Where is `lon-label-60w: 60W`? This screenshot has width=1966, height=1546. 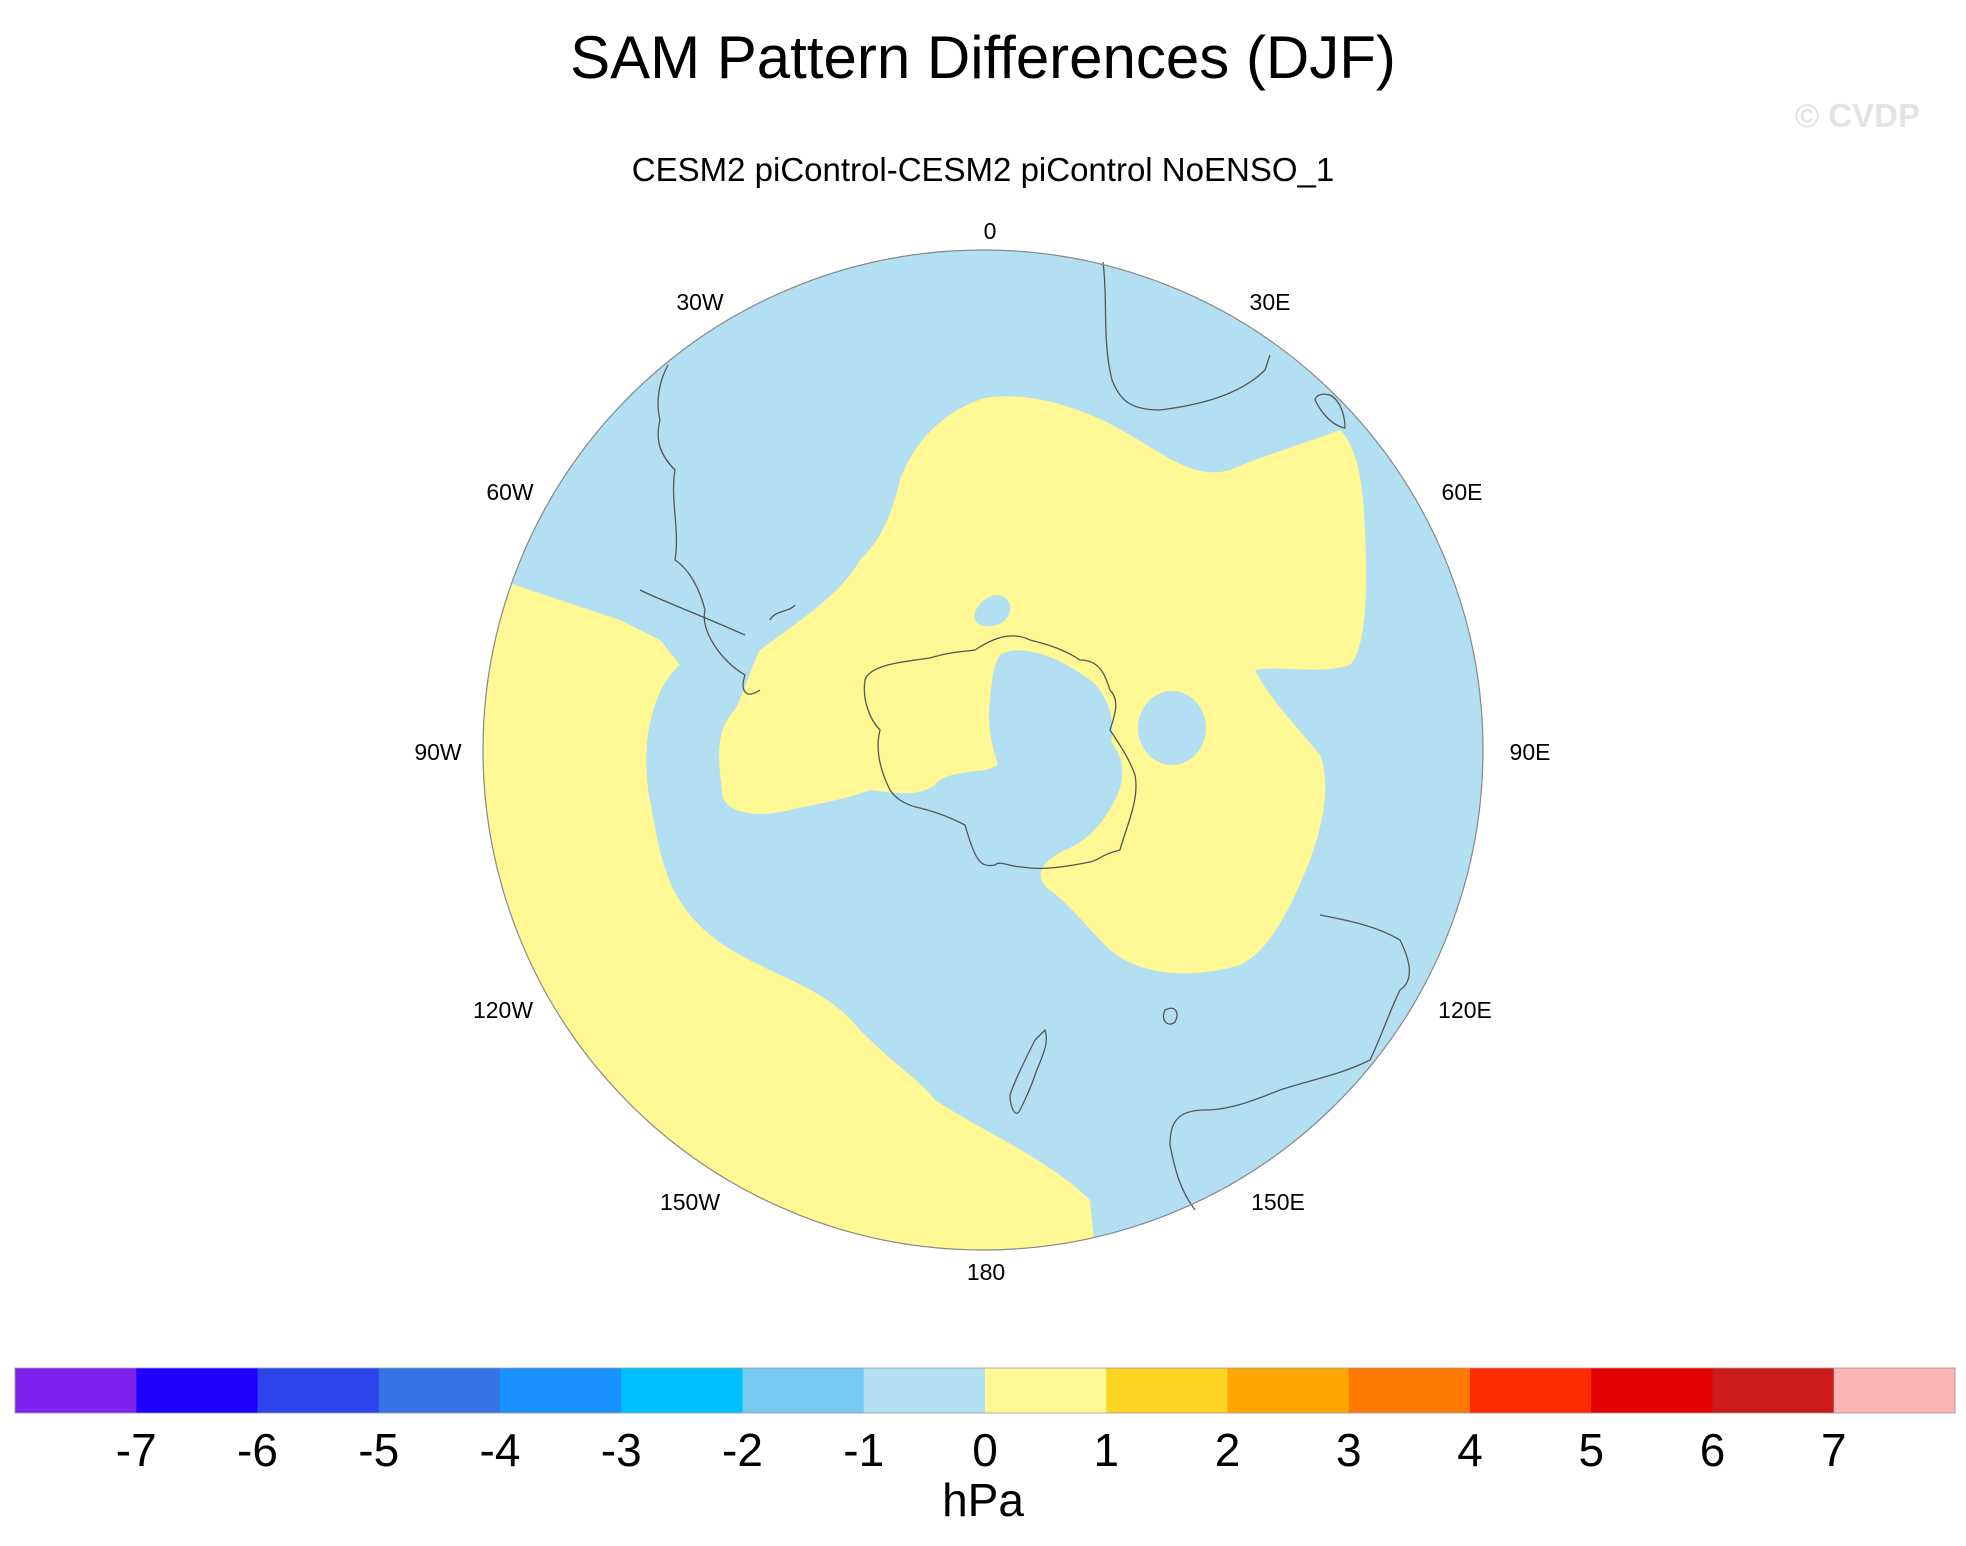 lon-label-60w: 60W is located at coordinates (510, 492).